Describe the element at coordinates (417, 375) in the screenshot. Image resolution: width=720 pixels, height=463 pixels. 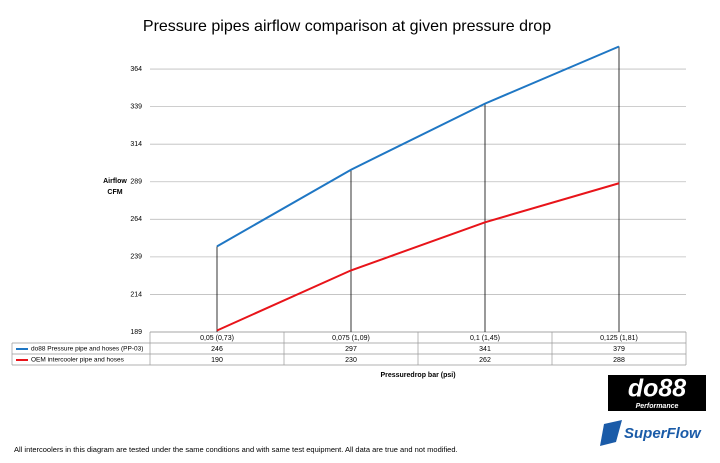
I see `x-axis-label: Pressuredrop bar (psi)` at that location.